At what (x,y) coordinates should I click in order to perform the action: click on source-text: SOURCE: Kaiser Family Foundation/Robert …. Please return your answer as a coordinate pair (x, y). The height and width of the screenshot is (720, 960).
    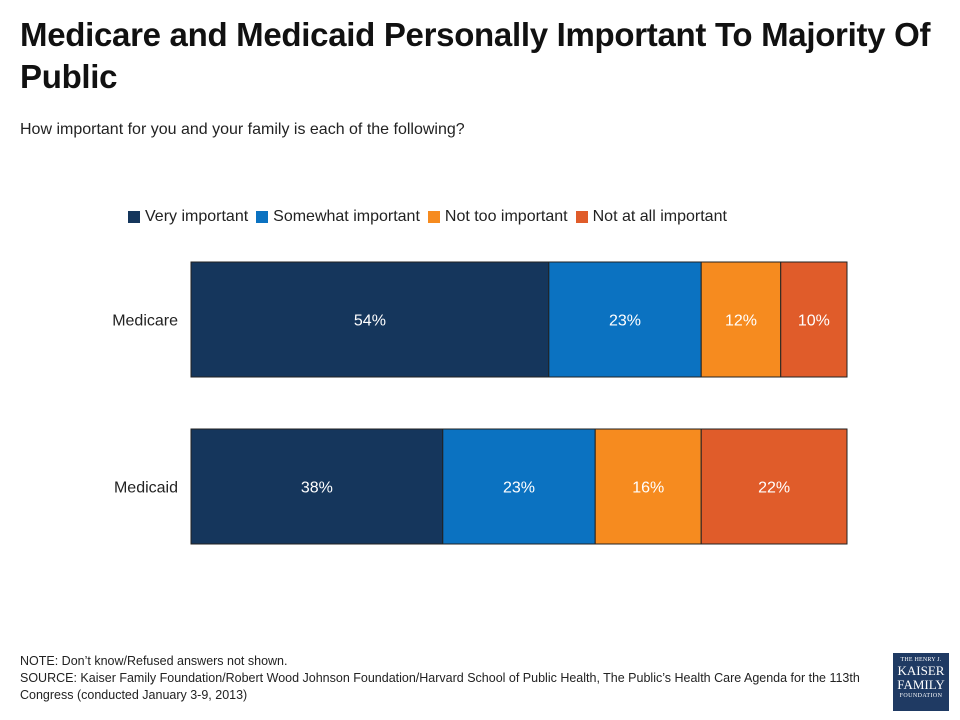
    Looking at the image, I should click on (440, 686).